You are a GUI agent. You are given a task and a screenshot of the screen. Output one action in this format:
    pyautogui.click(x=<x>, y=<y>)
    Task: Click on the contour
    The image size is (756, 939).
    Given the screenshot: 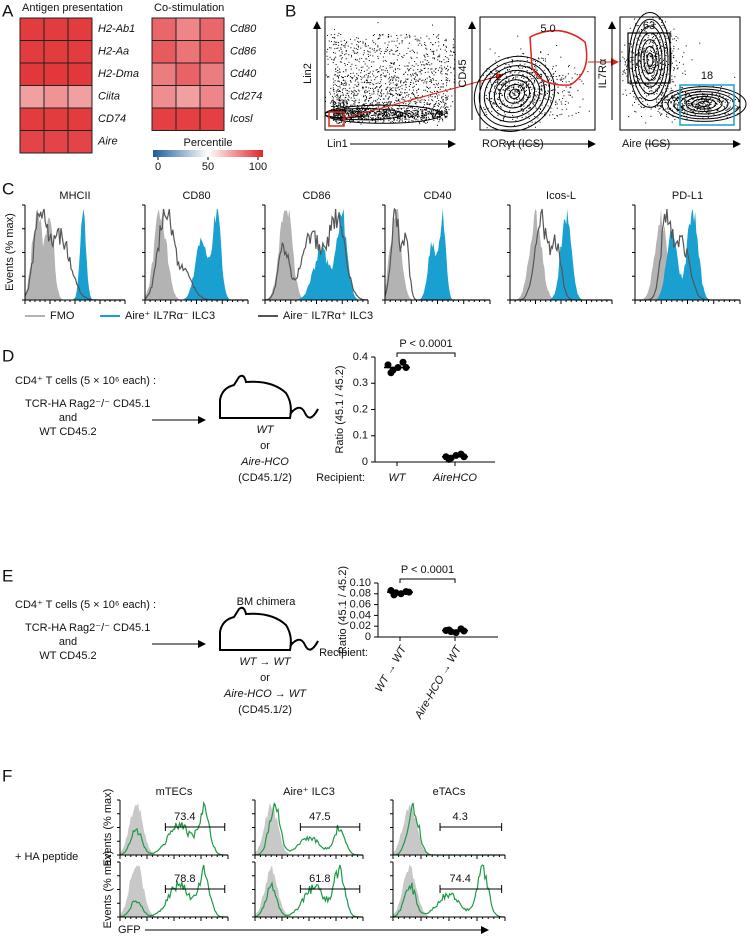 What is the action you would take?
    pyautogui.click(x=650, y=60)
    